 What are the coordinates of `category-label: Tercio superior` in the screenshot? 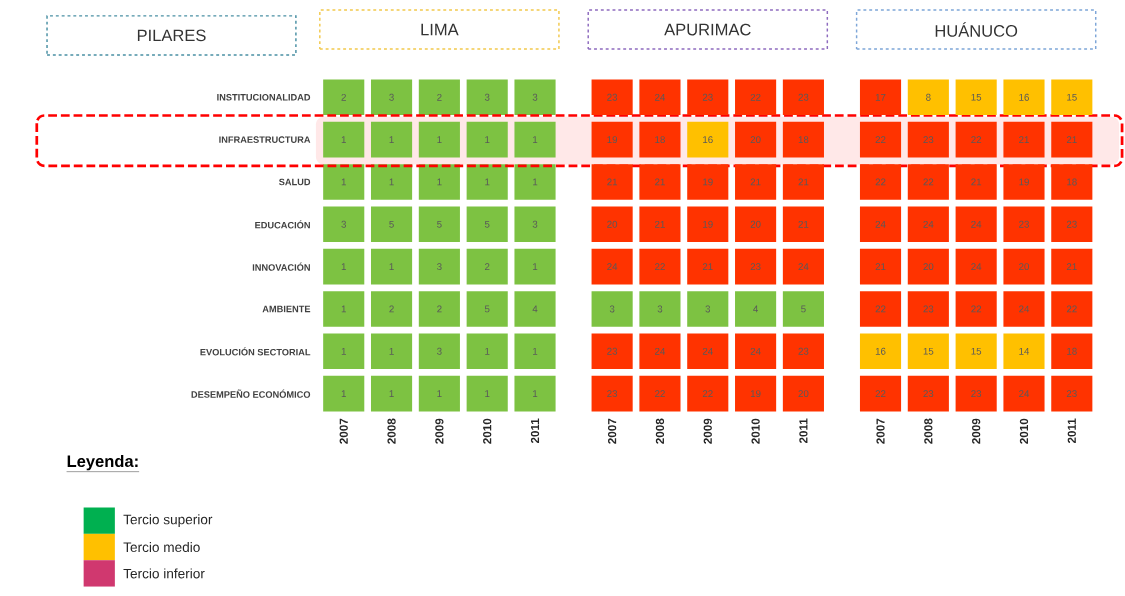 It's located at (168, 520).